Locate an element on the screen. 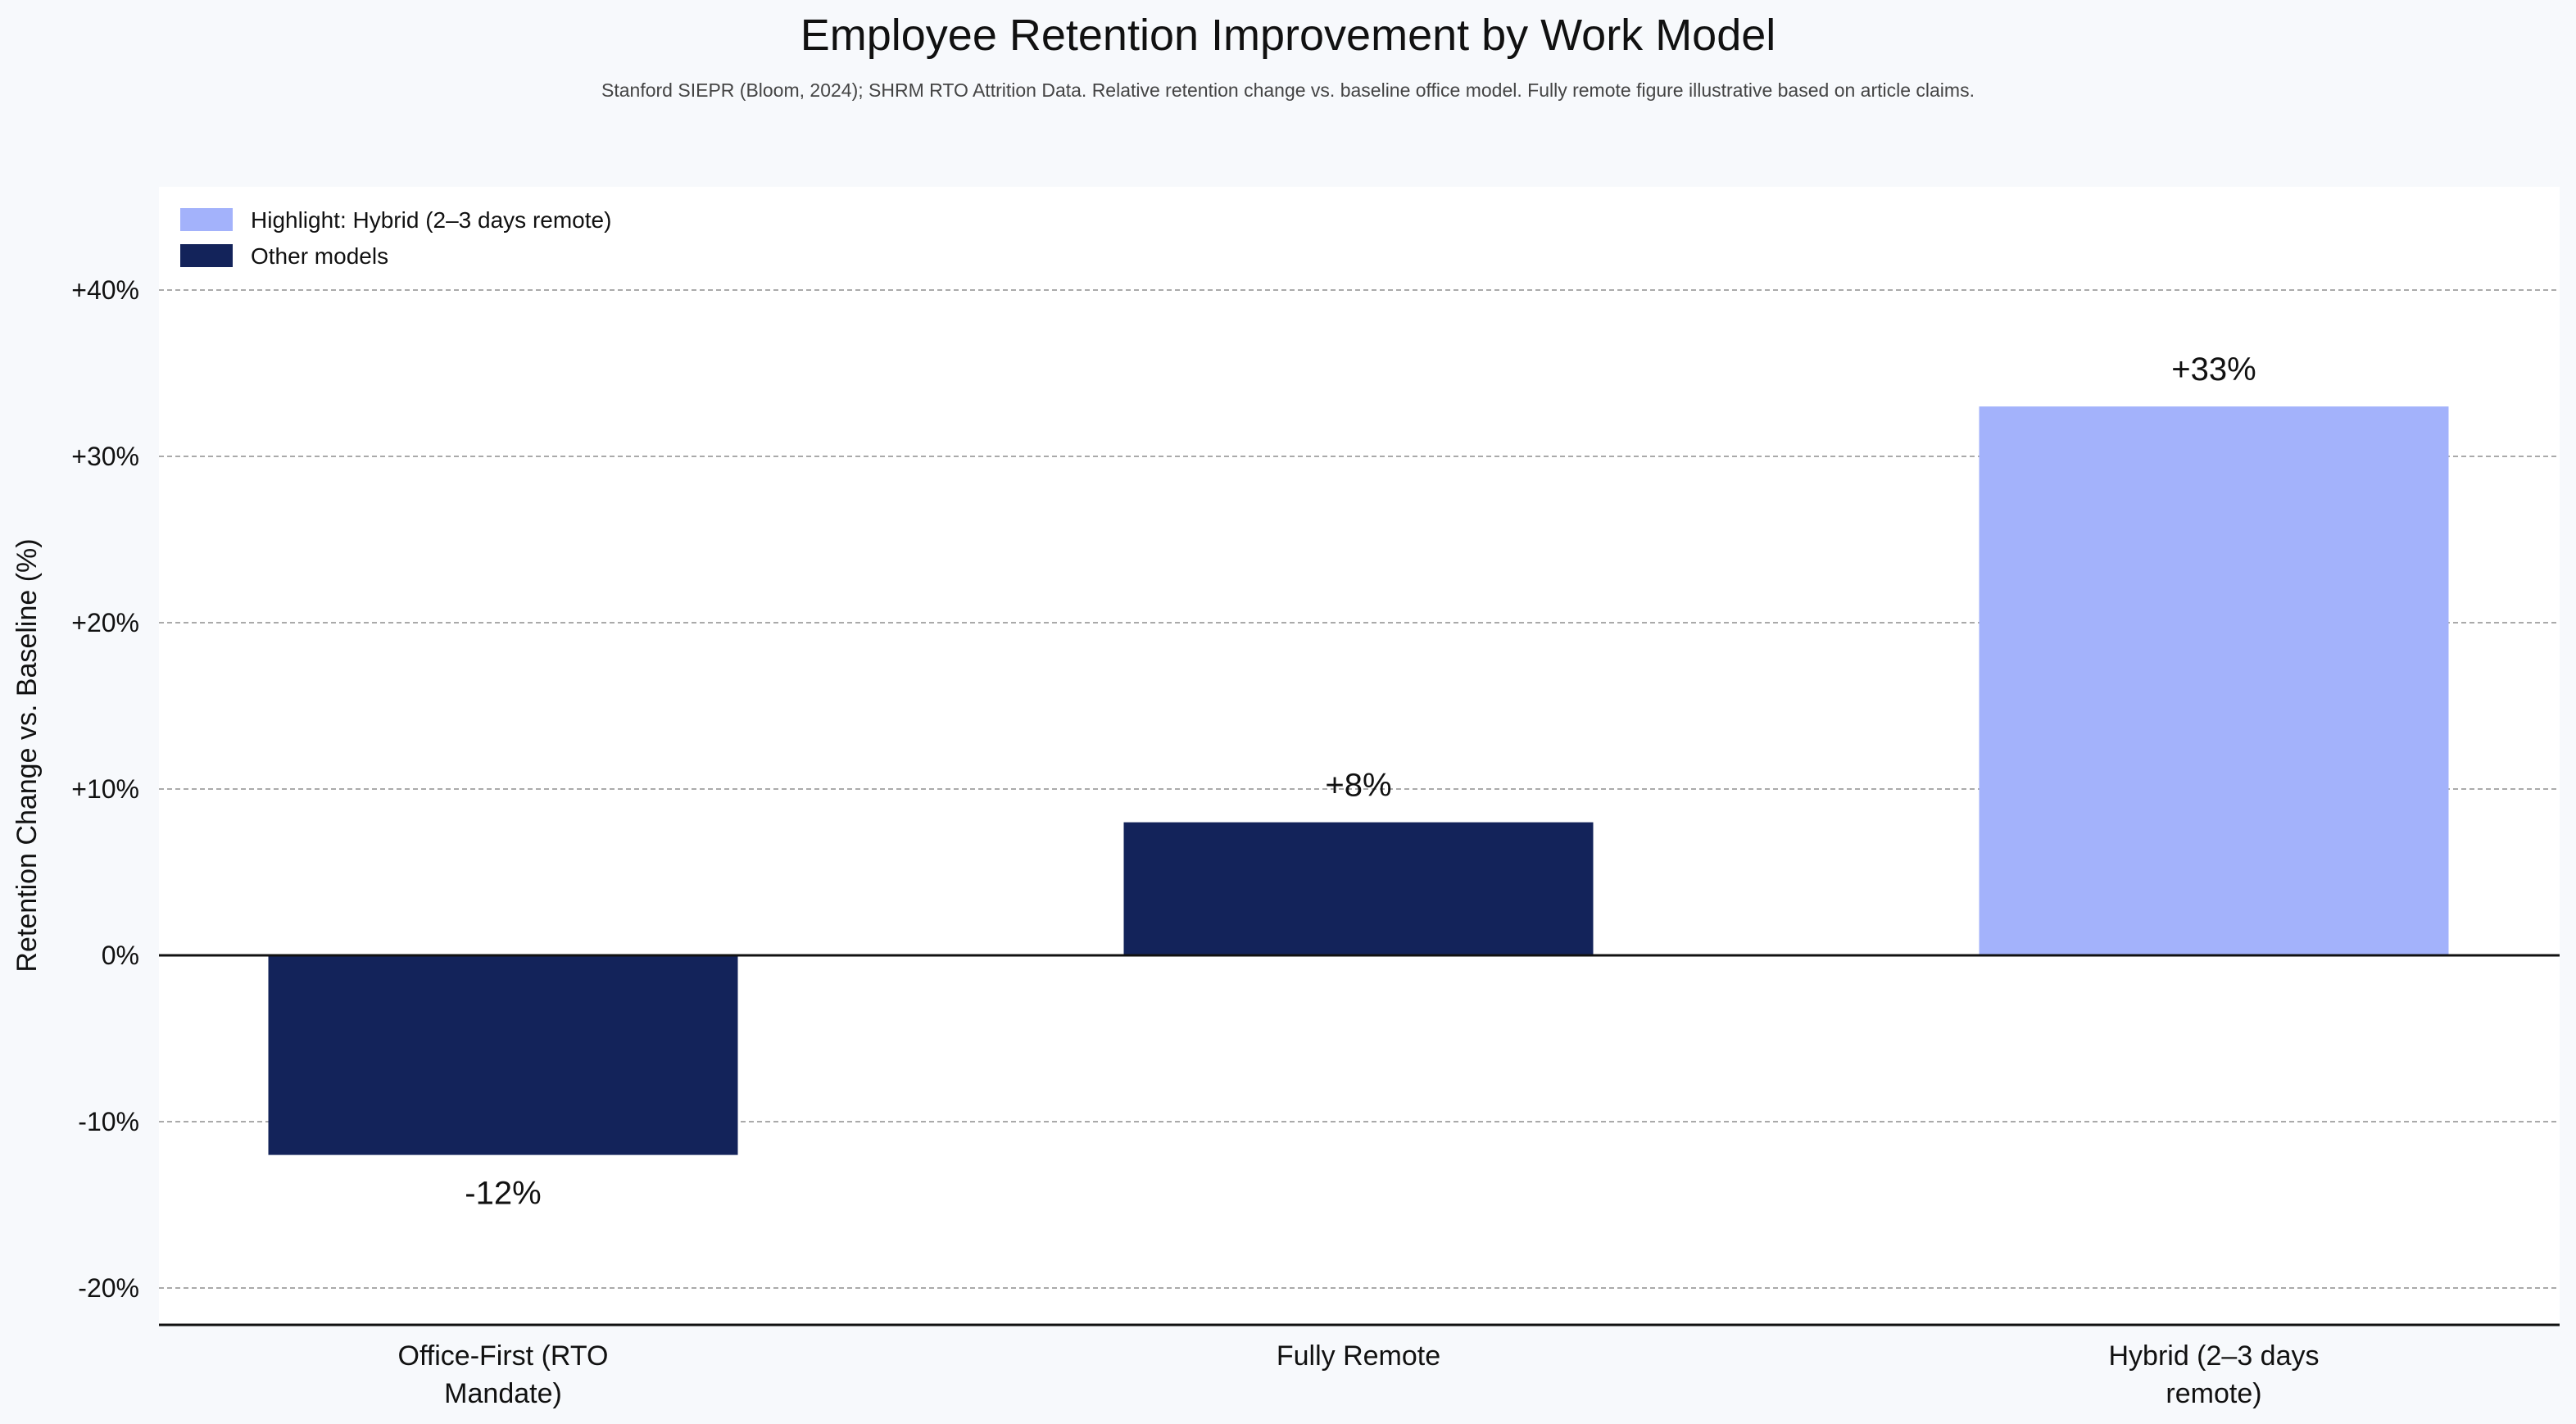  x-tick-label-line: Mandate) is located at coordinates (503, 1393).